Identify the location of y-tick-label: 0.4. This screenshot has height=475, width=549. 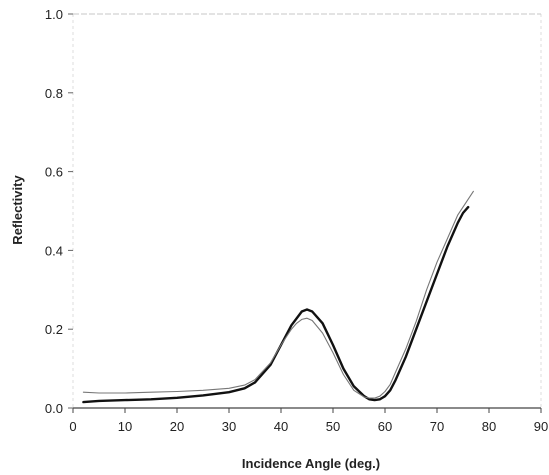
(54, 250).